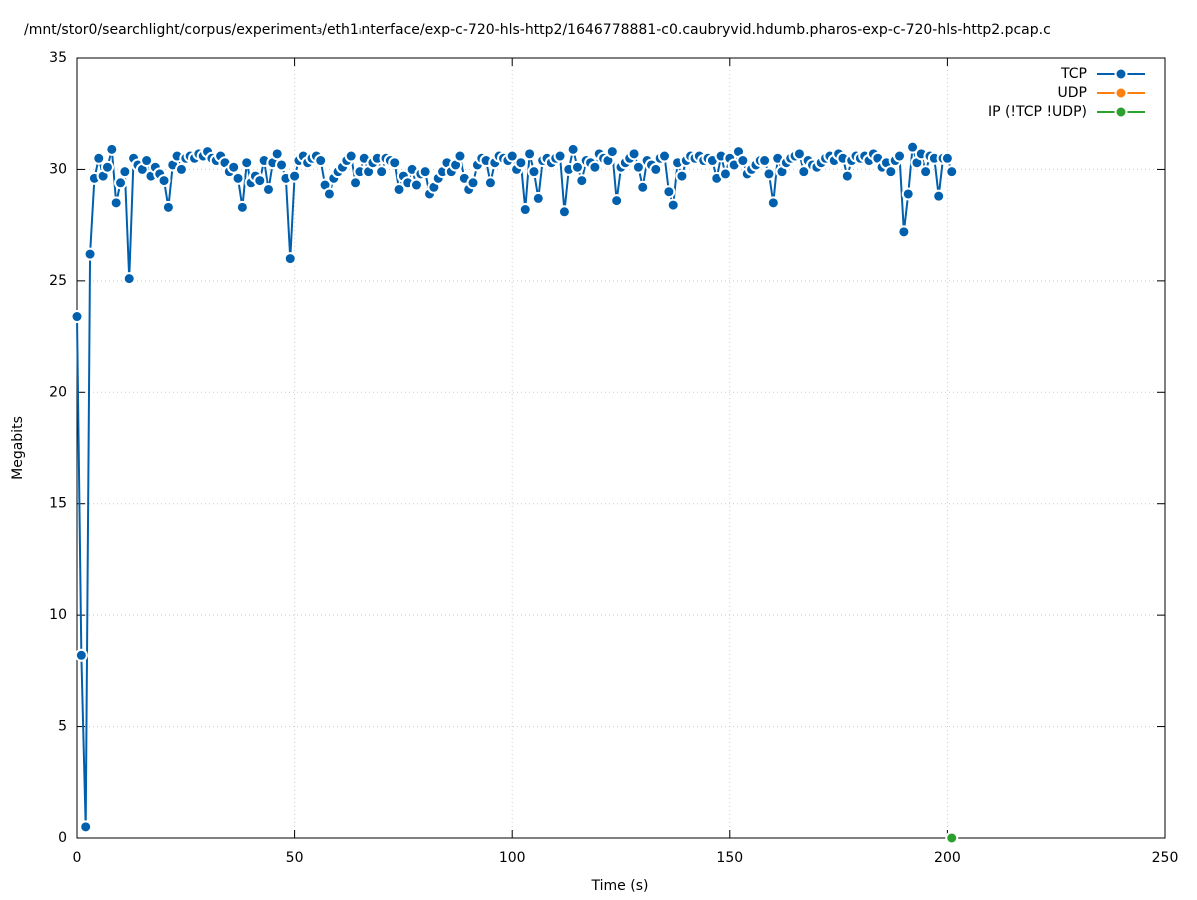 This screenshot has height=900, width=1197. I want to click on x-tick-label: 200, so click(947, 858).